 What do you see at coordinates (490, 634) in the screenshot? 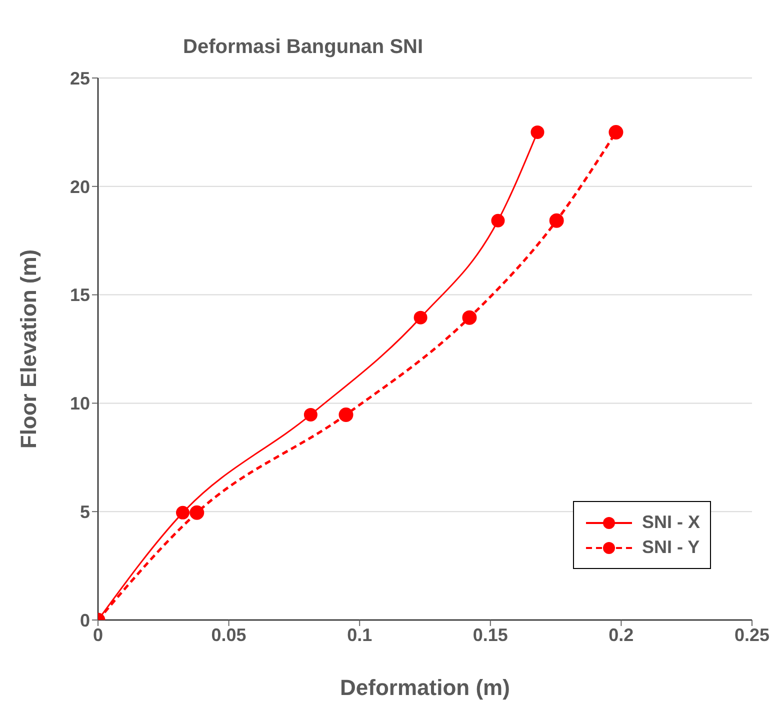
I see `x-tick-label: 0.15` at bounding box center [490, 634].